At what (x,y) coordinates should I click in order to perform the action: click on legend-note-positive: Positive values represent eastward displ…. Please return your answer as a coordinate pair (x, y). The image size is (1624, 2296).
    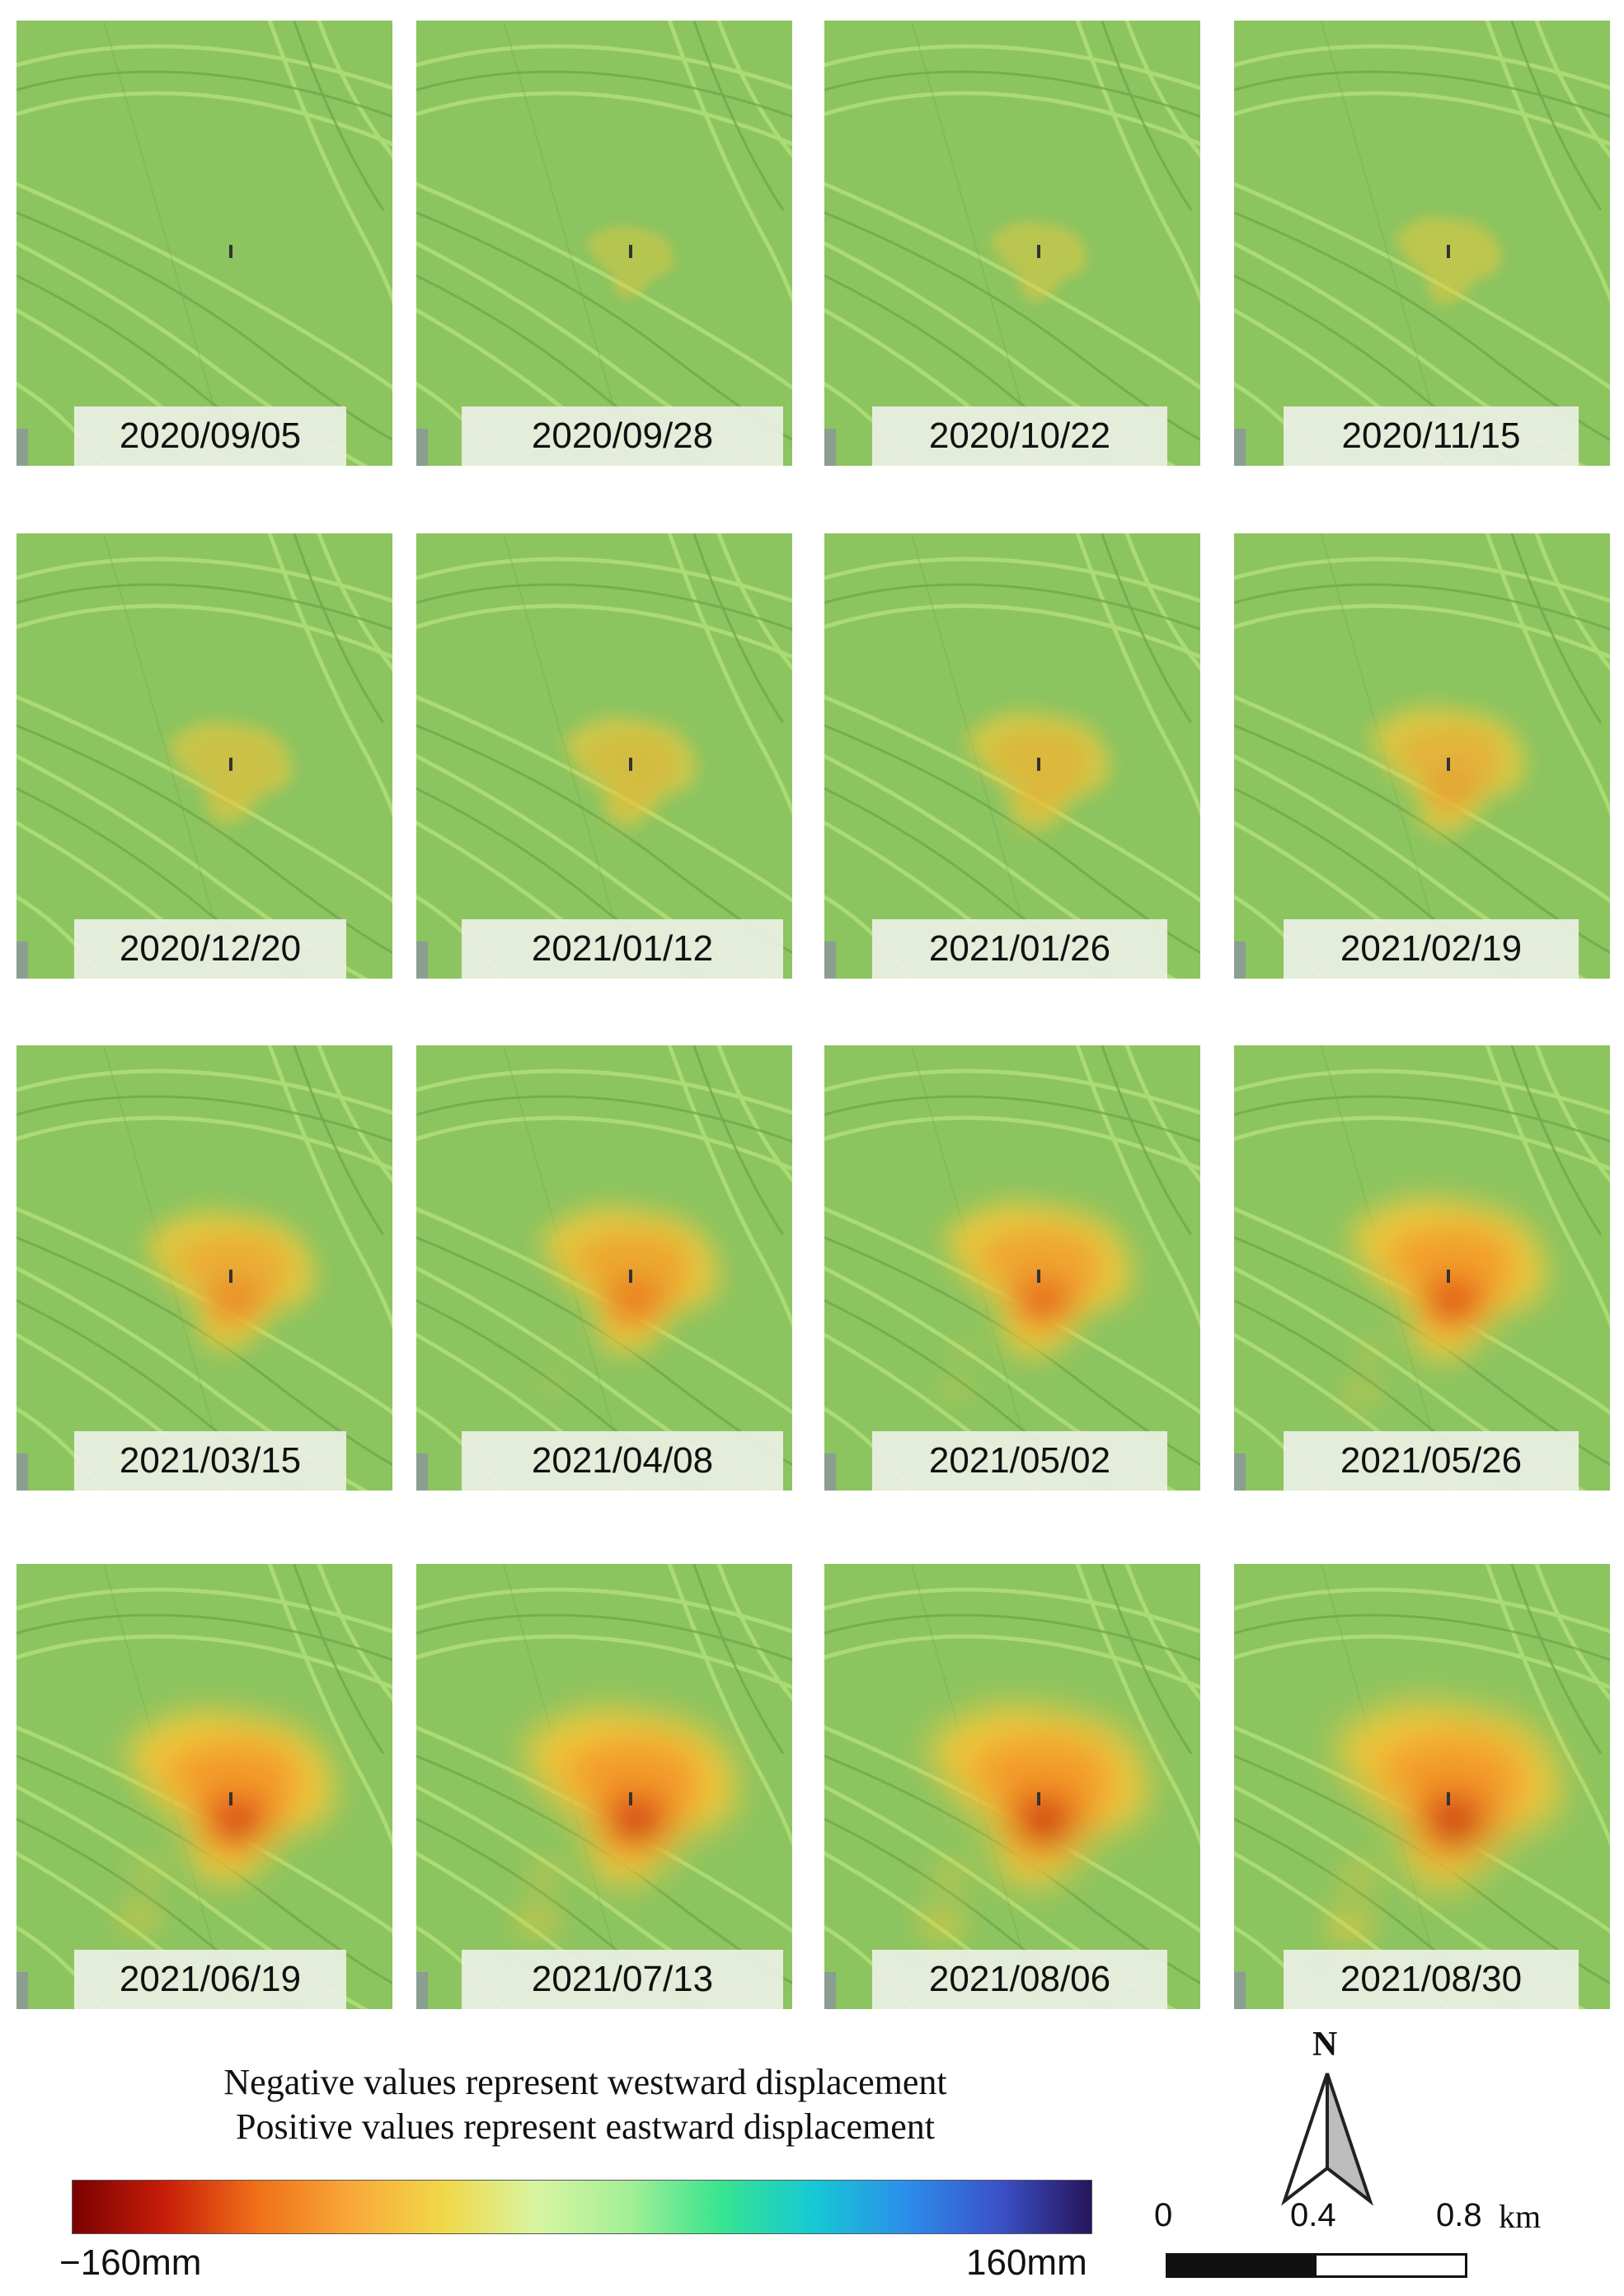
    Looking at the image, I should click on (586, 2127).